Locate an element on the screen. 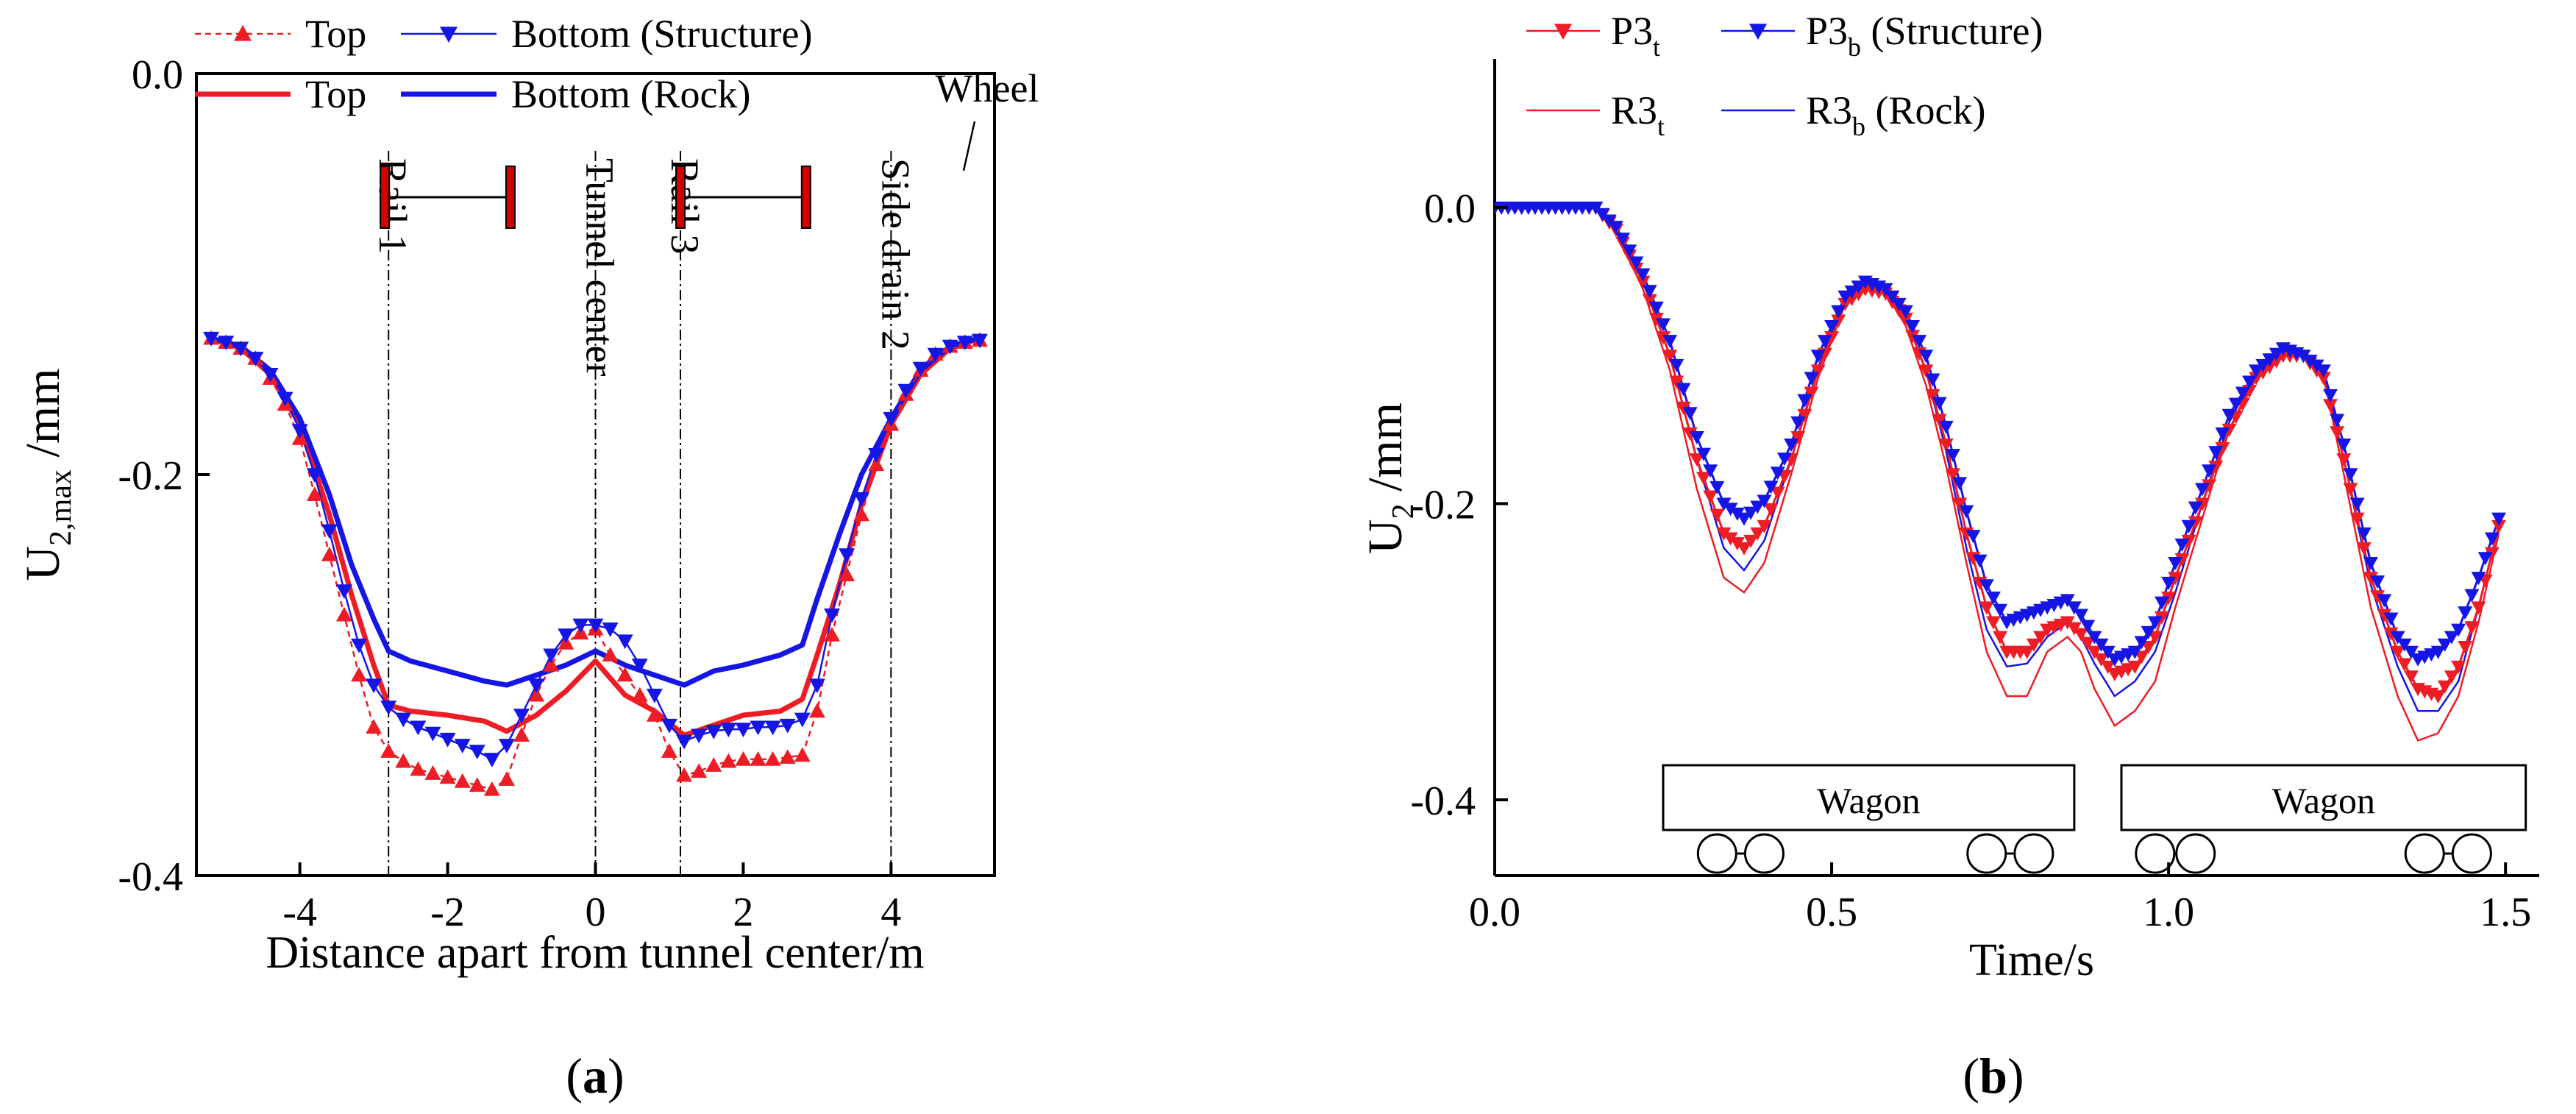  wheel-block is located at coordinates (510, 197).